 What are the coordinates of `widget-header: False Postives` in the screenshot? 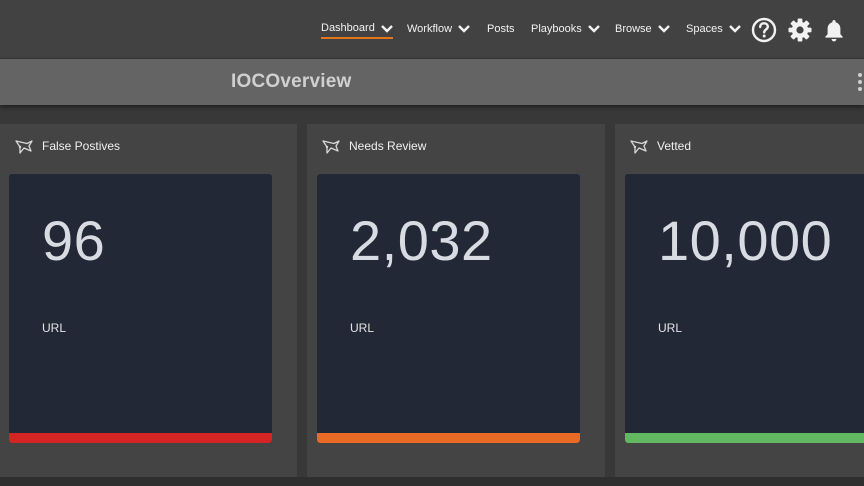 It's located at (67, 146).